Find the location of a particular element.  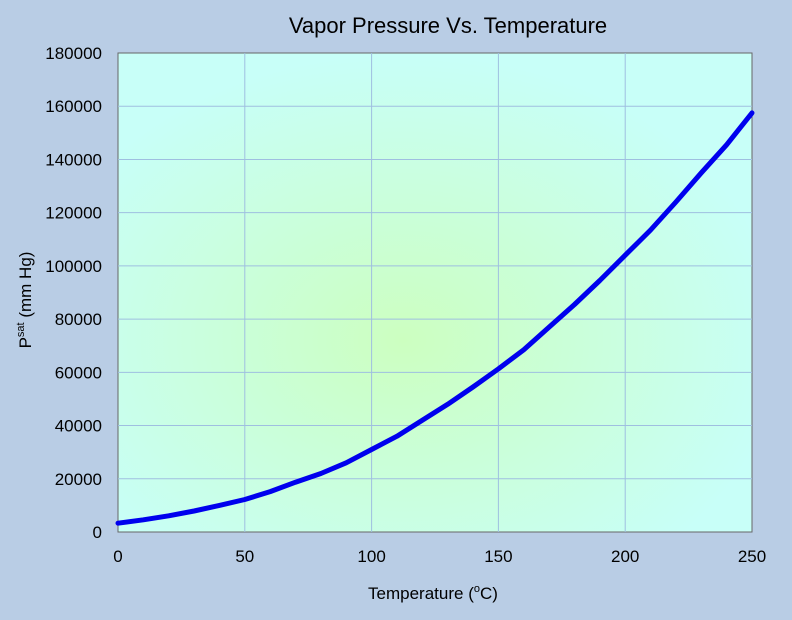

y-tick-label: 140000 is located at coordinates (73, 159).